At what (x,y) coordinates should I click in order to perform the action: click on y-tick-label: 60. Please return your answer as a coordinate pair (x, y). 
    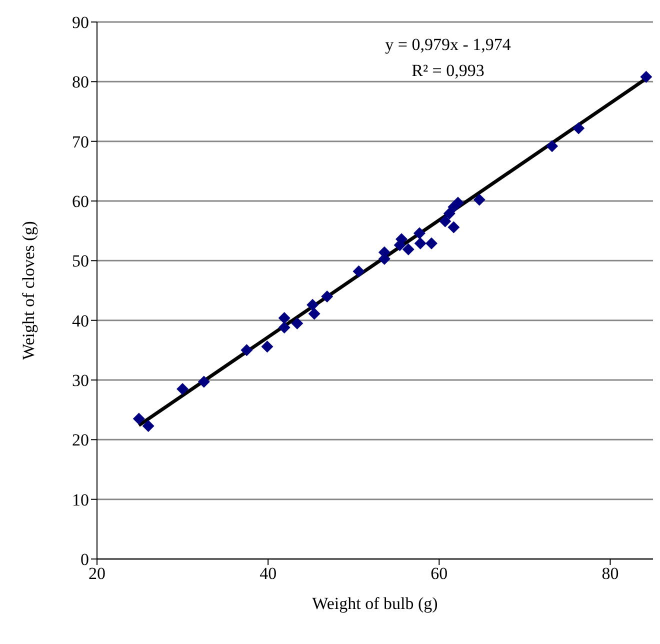
    Looking at the image, I should click on (80, 202).